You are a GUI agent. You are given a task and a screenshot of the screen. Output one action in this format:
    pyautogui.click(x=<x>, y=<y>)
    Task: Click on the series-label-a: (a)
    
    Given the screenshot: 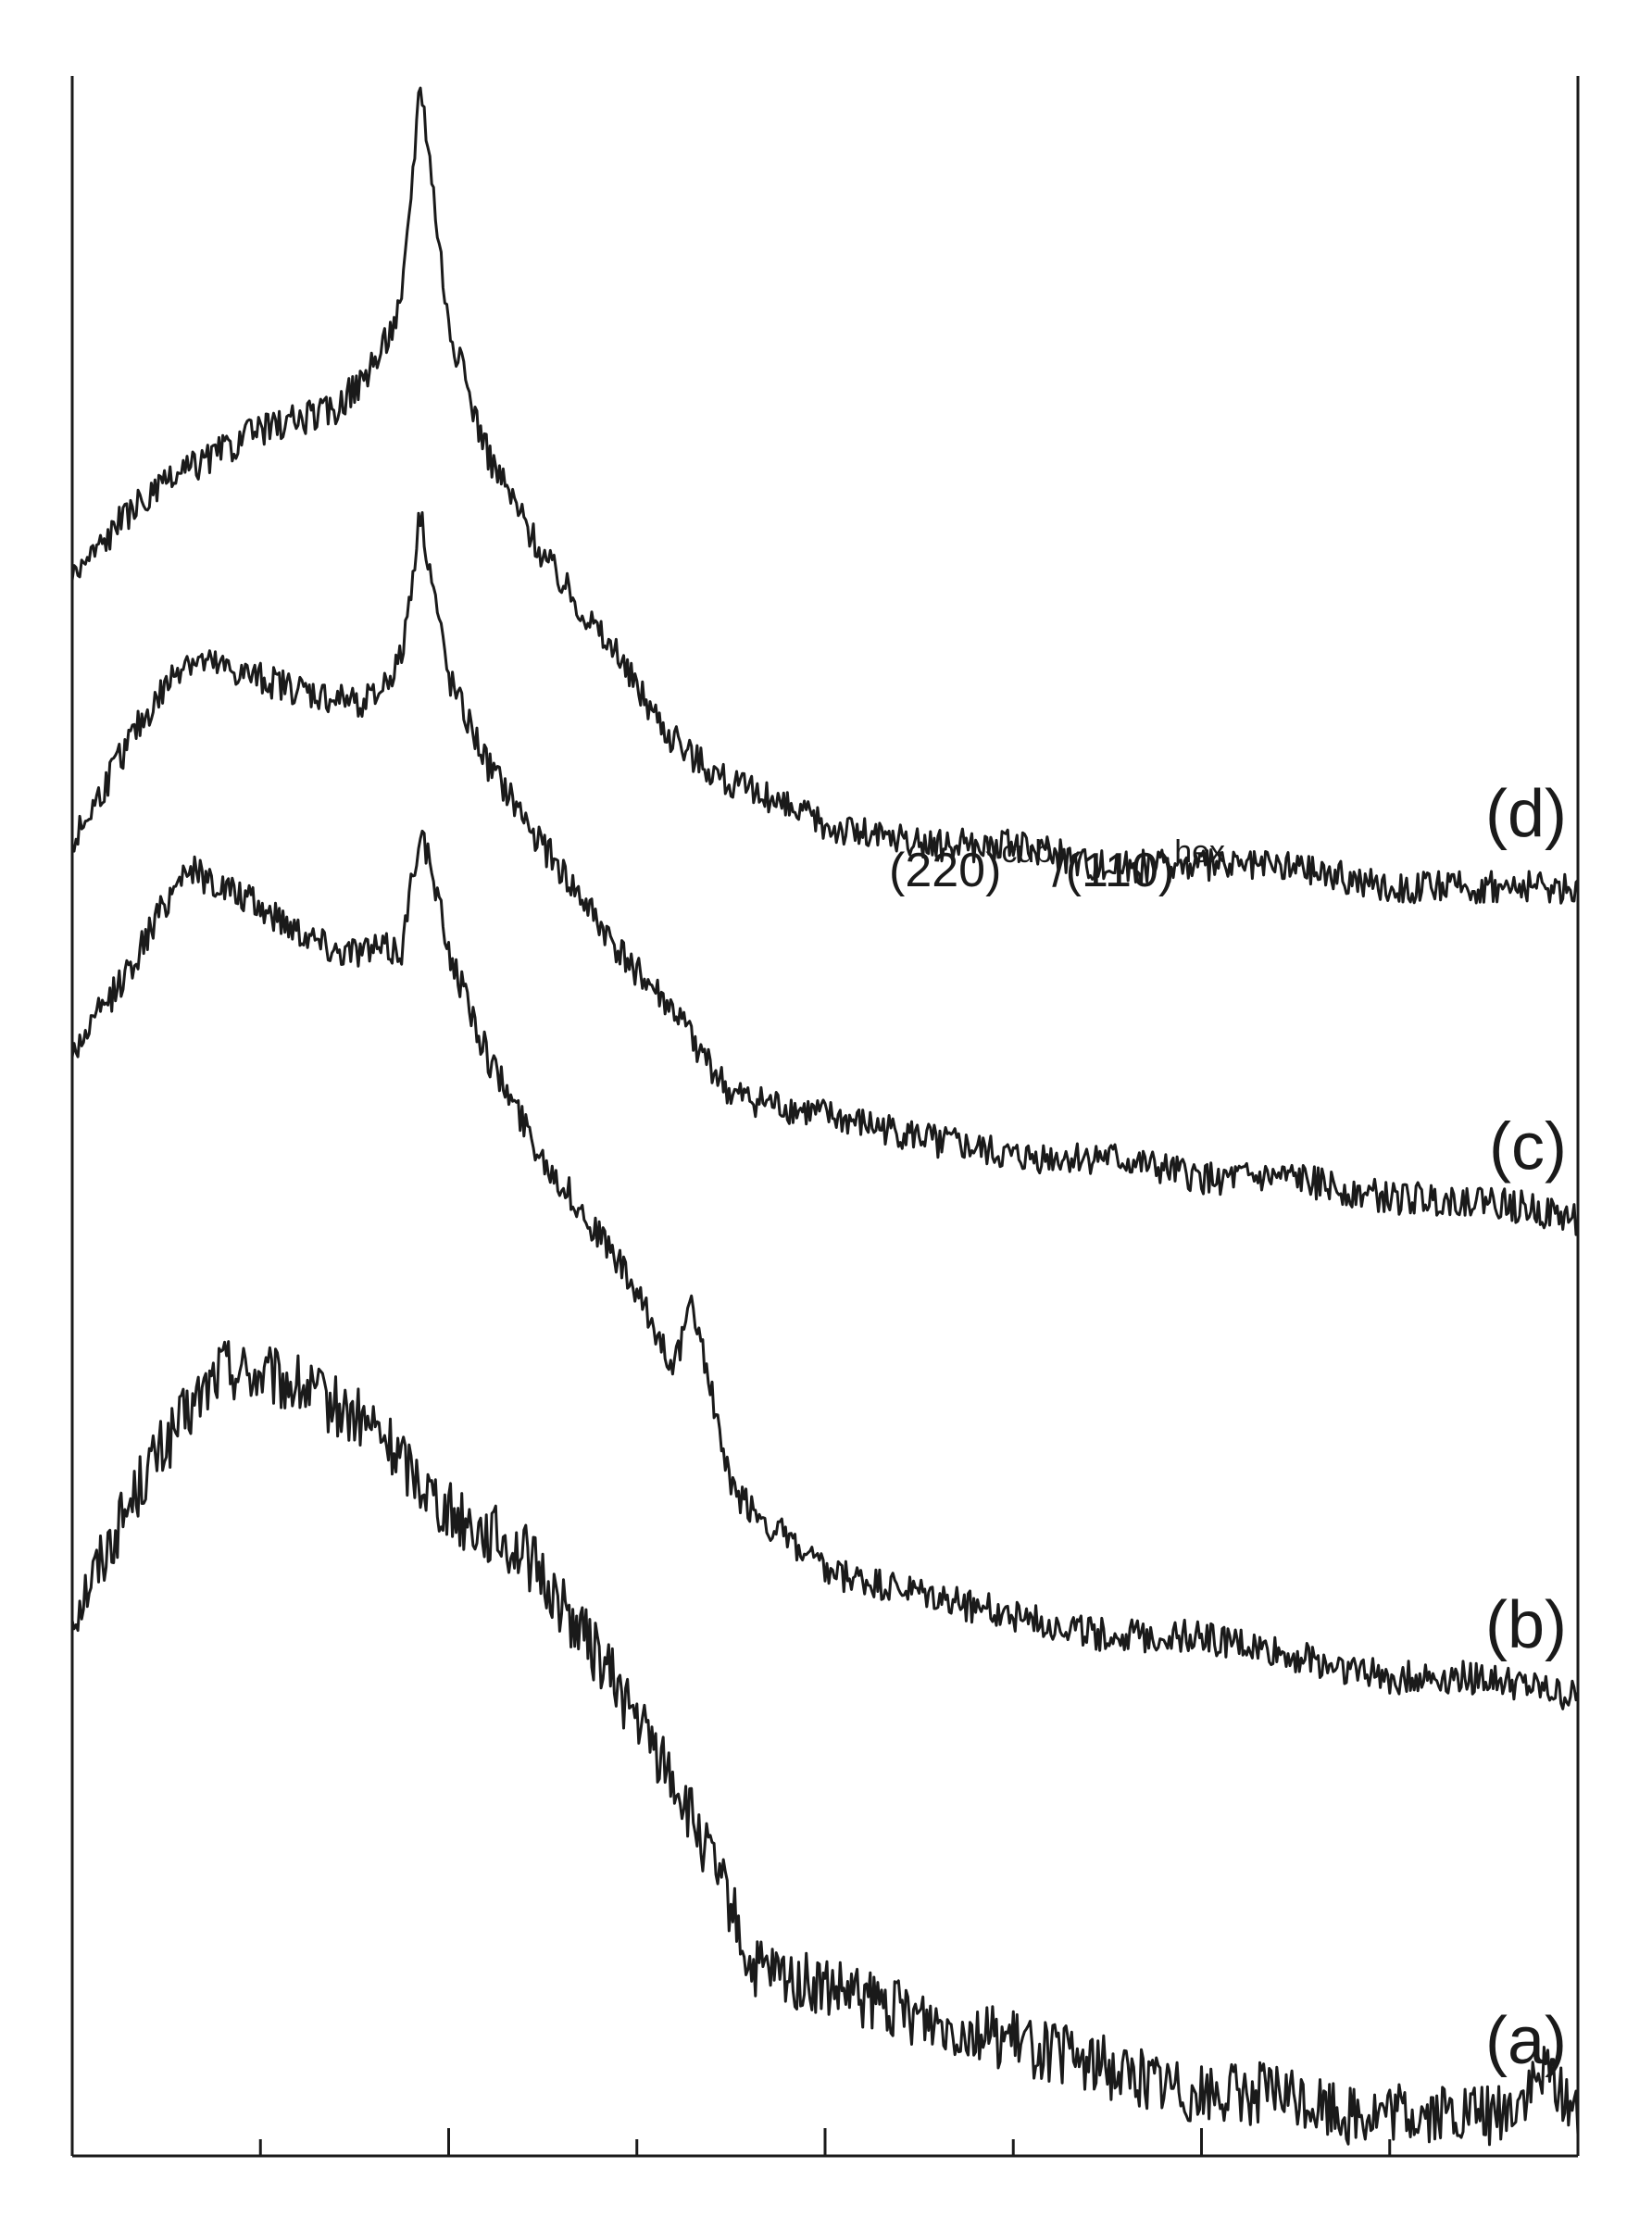 What is the action you would take?
    pyautogui.click(x=1526, y=2041)
    